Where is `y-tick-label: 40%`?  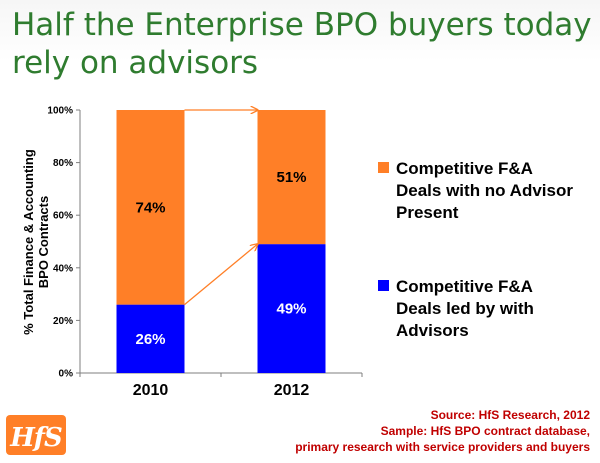 y-tick-label: 40% is located at coordinates (63, 268).